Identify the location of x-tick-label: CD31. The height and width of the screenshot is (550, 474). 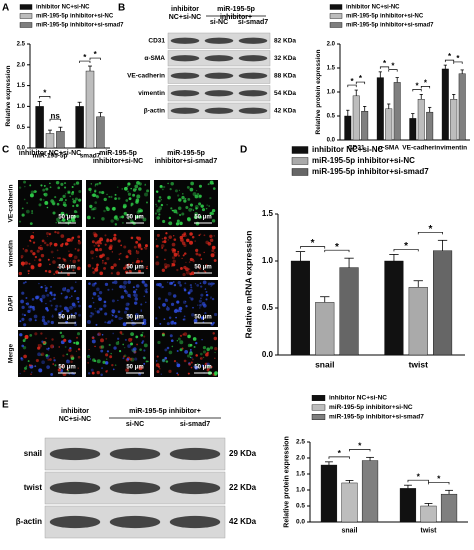
(356, 148).